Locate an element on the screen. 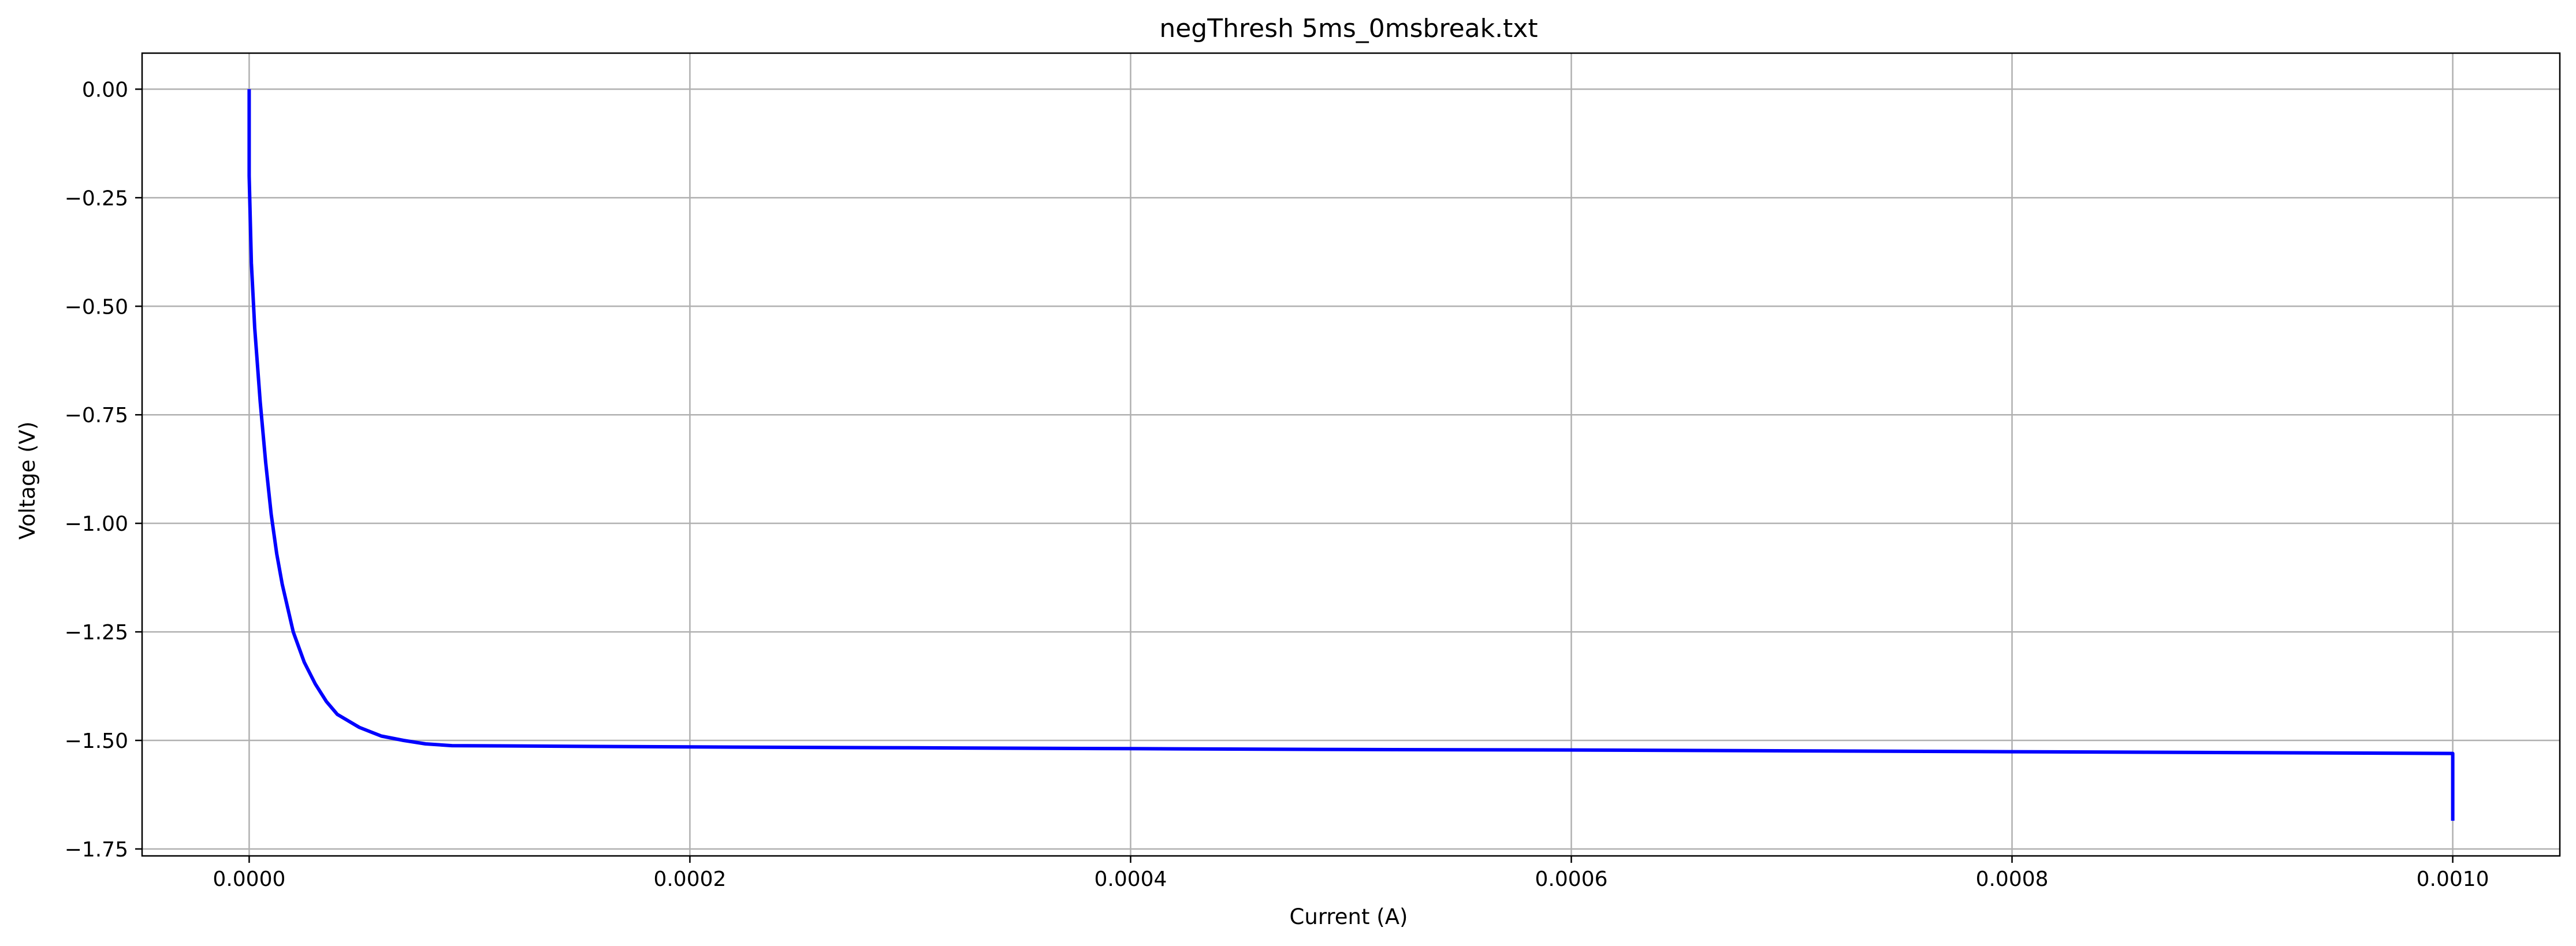 The width and height of the screenshot is (2576, 946). y-tick-label: 0.00 is located at coordinates (105, 90).